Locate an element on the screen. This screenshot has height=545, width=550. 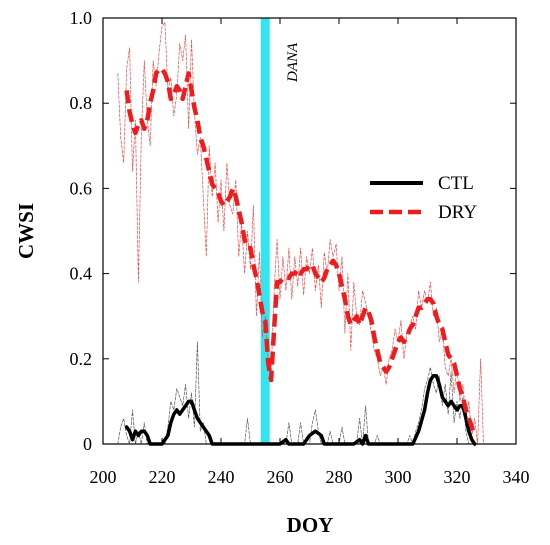
x-tick-label: 340 is located at coordinates (516, 477).